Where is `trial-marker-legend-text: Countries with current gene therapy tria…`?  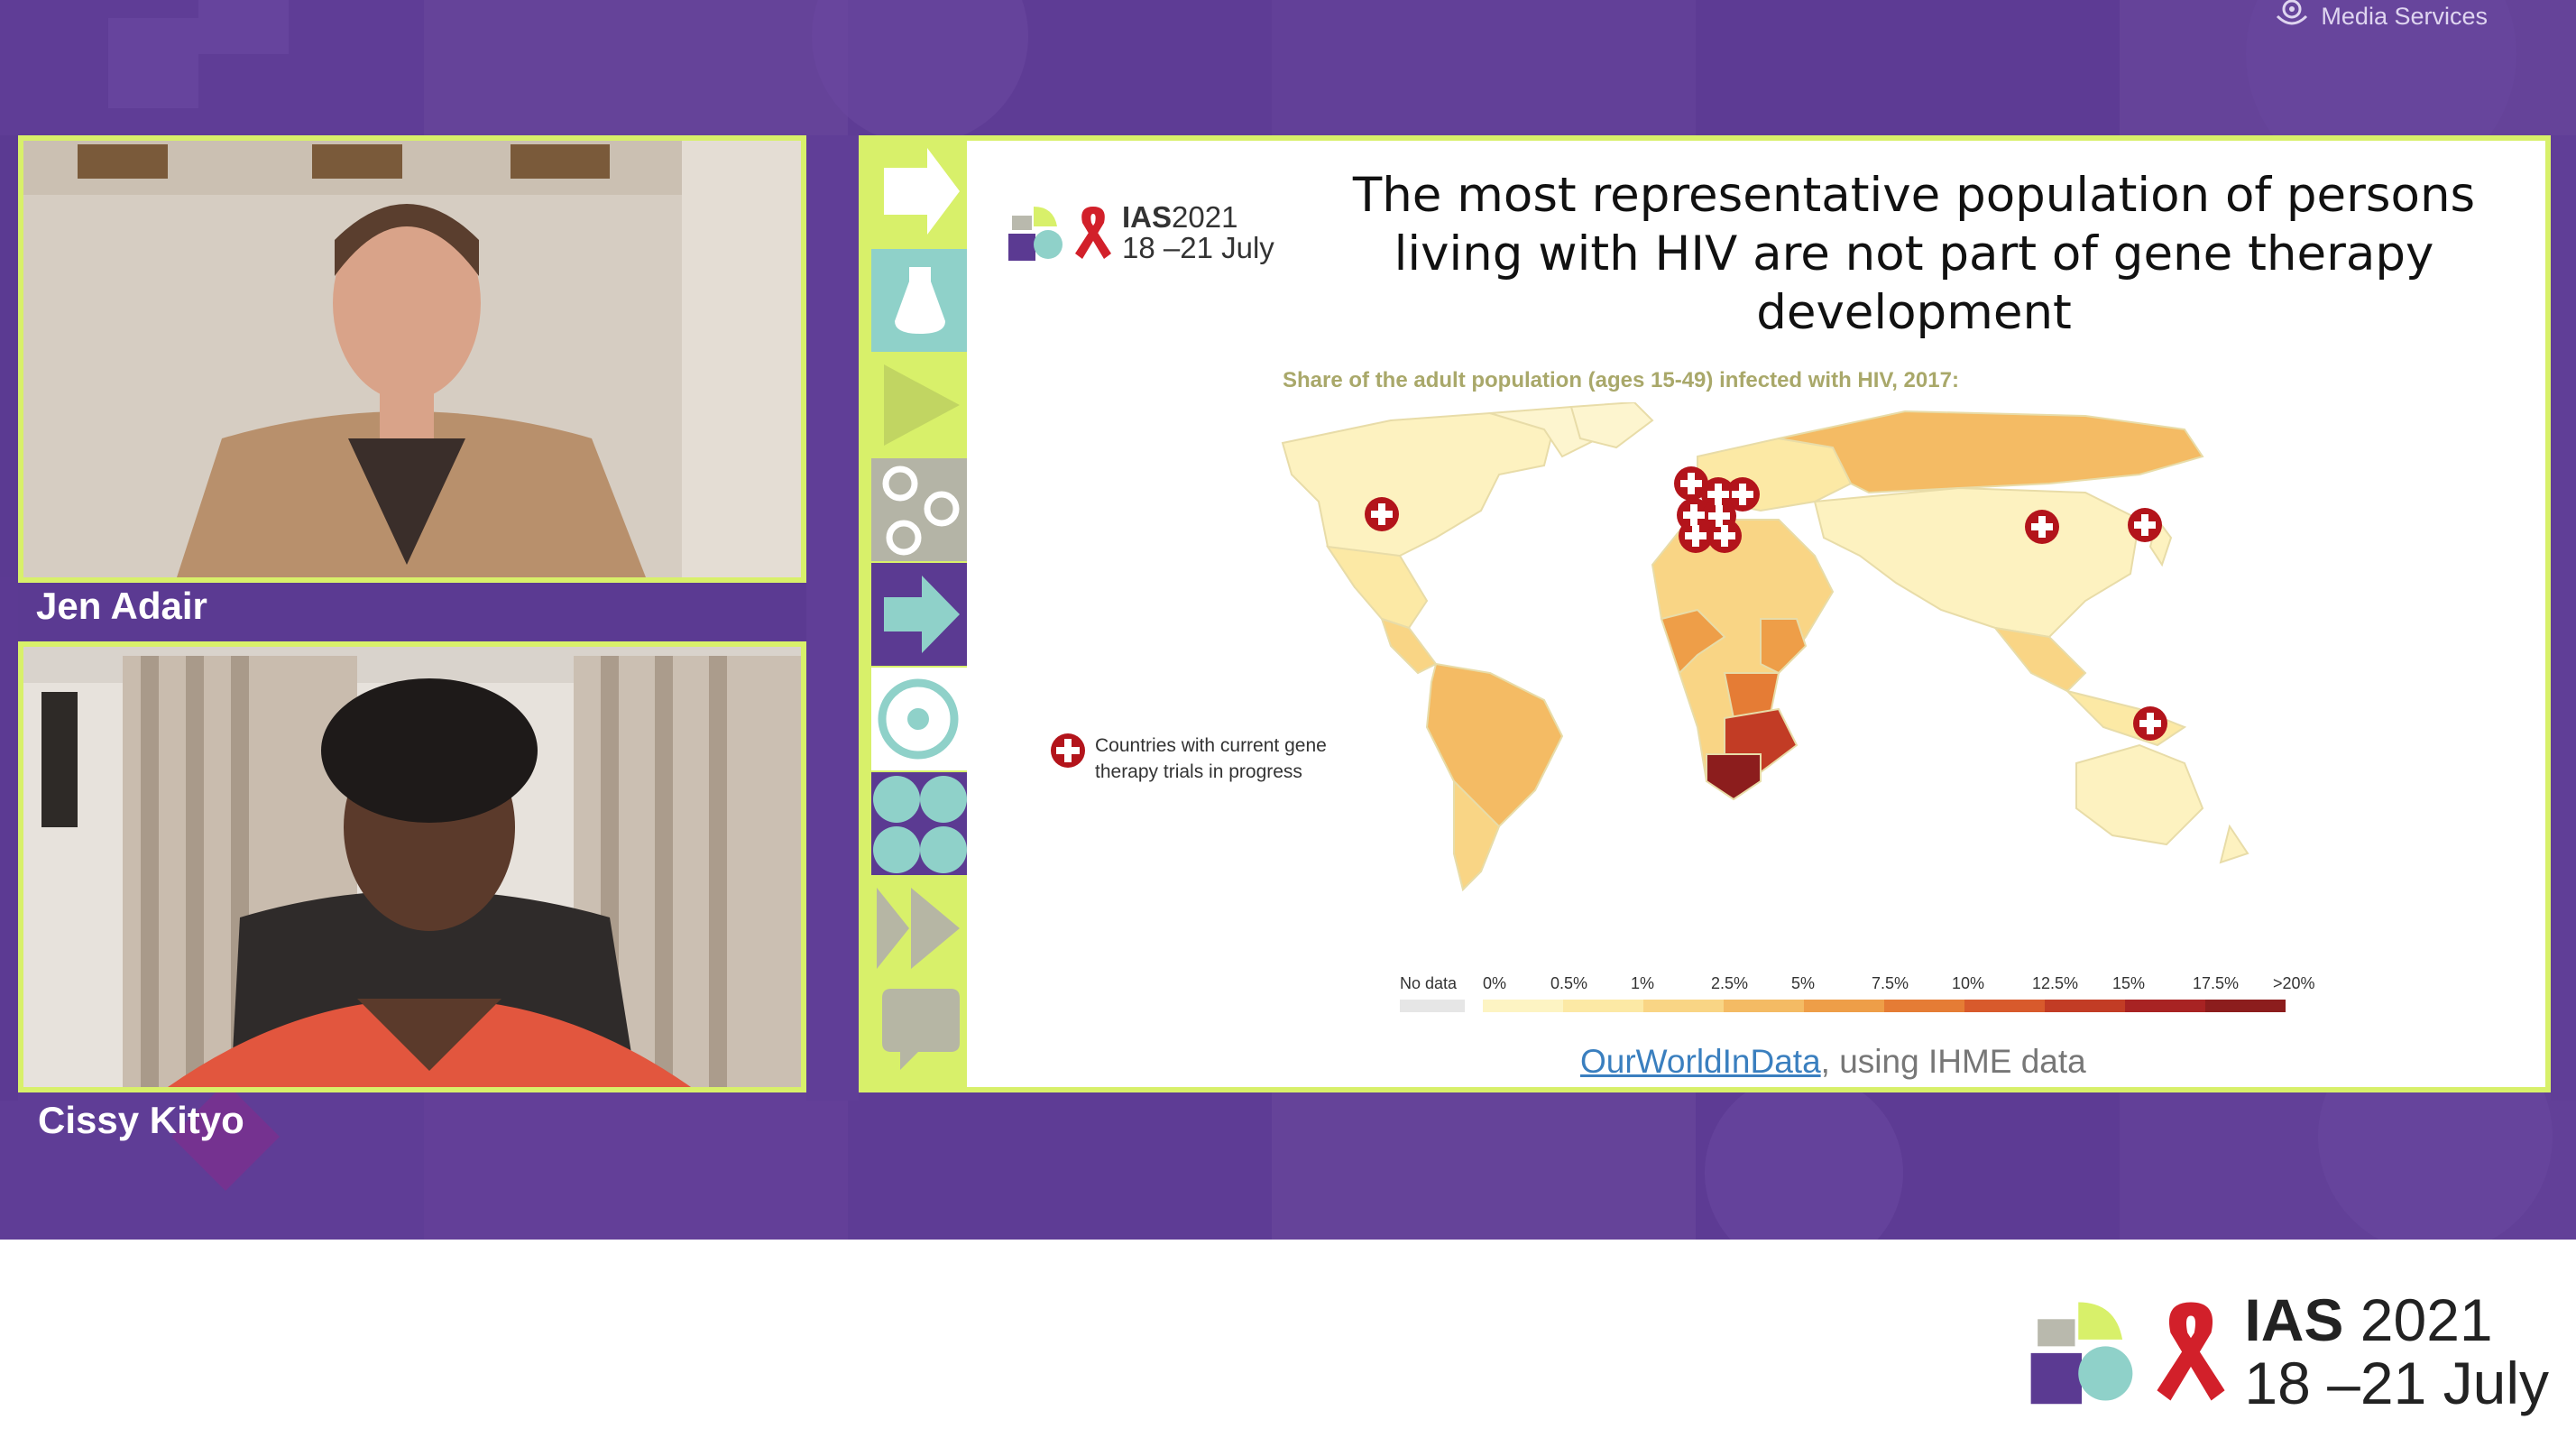
trial-marker-legend-text: Countries with current gene therapy tria… is located at coordinates (1211, 758).